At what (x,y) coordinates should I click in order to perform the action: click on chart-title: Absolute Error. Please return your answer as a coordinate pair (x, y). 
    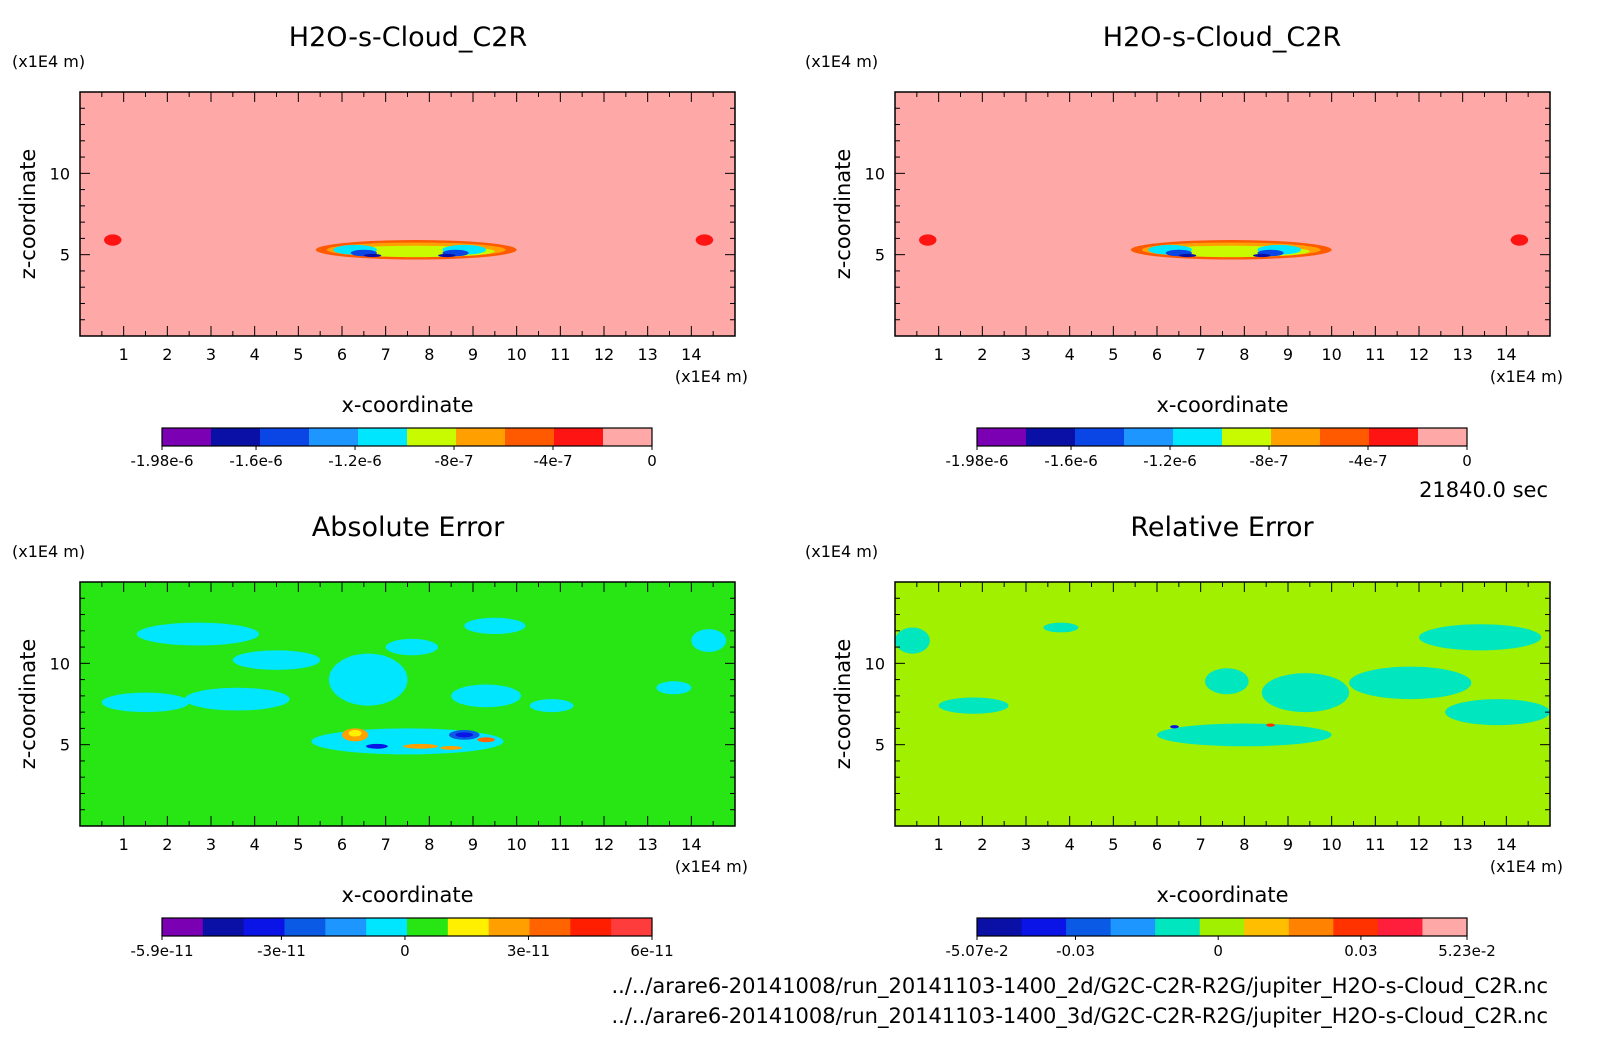
    Looking at the image, I should click on (408, 527).